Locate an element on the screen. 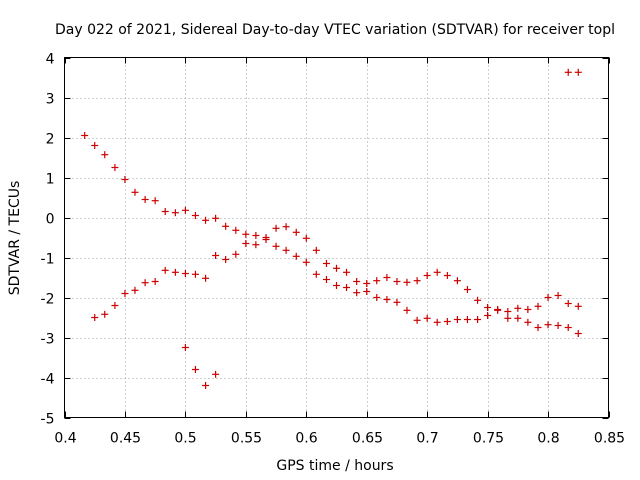 This screenshot has width=640, height=480. y-tick-label: -1 is located at coordinates (48, 260).